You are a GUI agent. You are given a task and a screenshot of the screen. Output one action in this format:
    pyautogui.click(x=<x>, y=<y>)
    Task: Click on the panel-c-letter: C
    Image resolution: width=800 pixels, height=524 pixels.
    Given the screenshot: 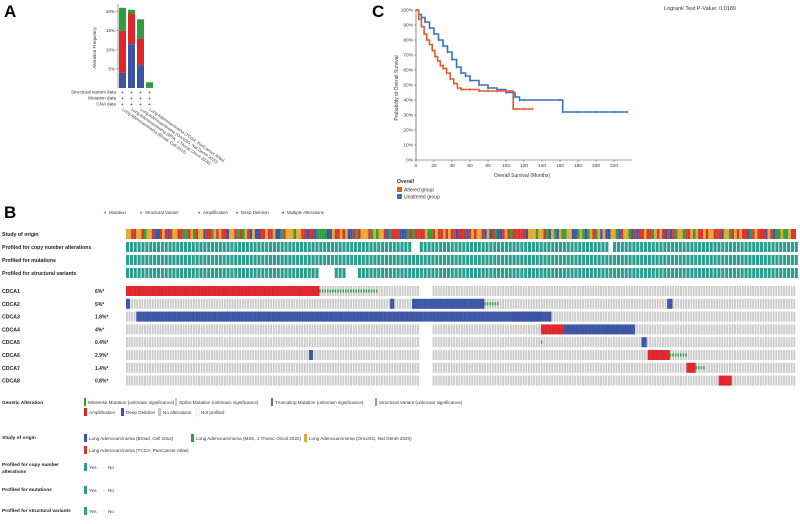 What is the action you would take?
    pyautogui.click(x=378, y=11)
    